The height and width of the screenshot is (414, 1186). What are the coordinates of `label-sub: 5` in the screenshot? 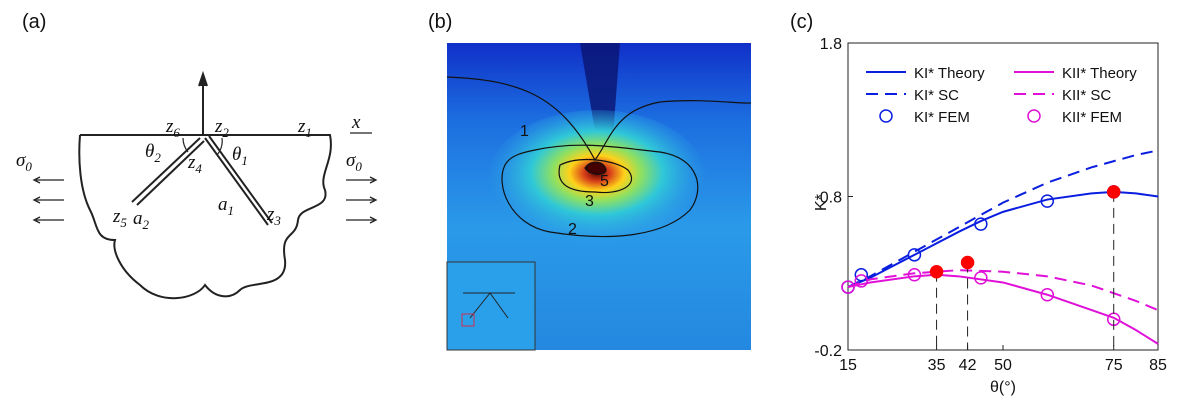 It's located at (123, 222).